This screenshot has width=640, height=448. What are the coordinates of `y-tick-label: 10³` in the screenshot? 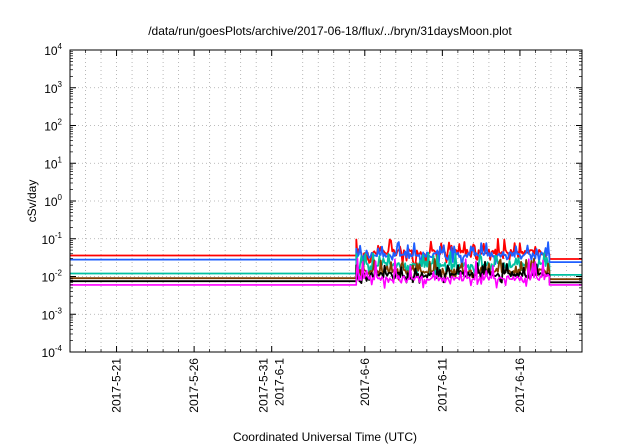 It's located at (53, 88).